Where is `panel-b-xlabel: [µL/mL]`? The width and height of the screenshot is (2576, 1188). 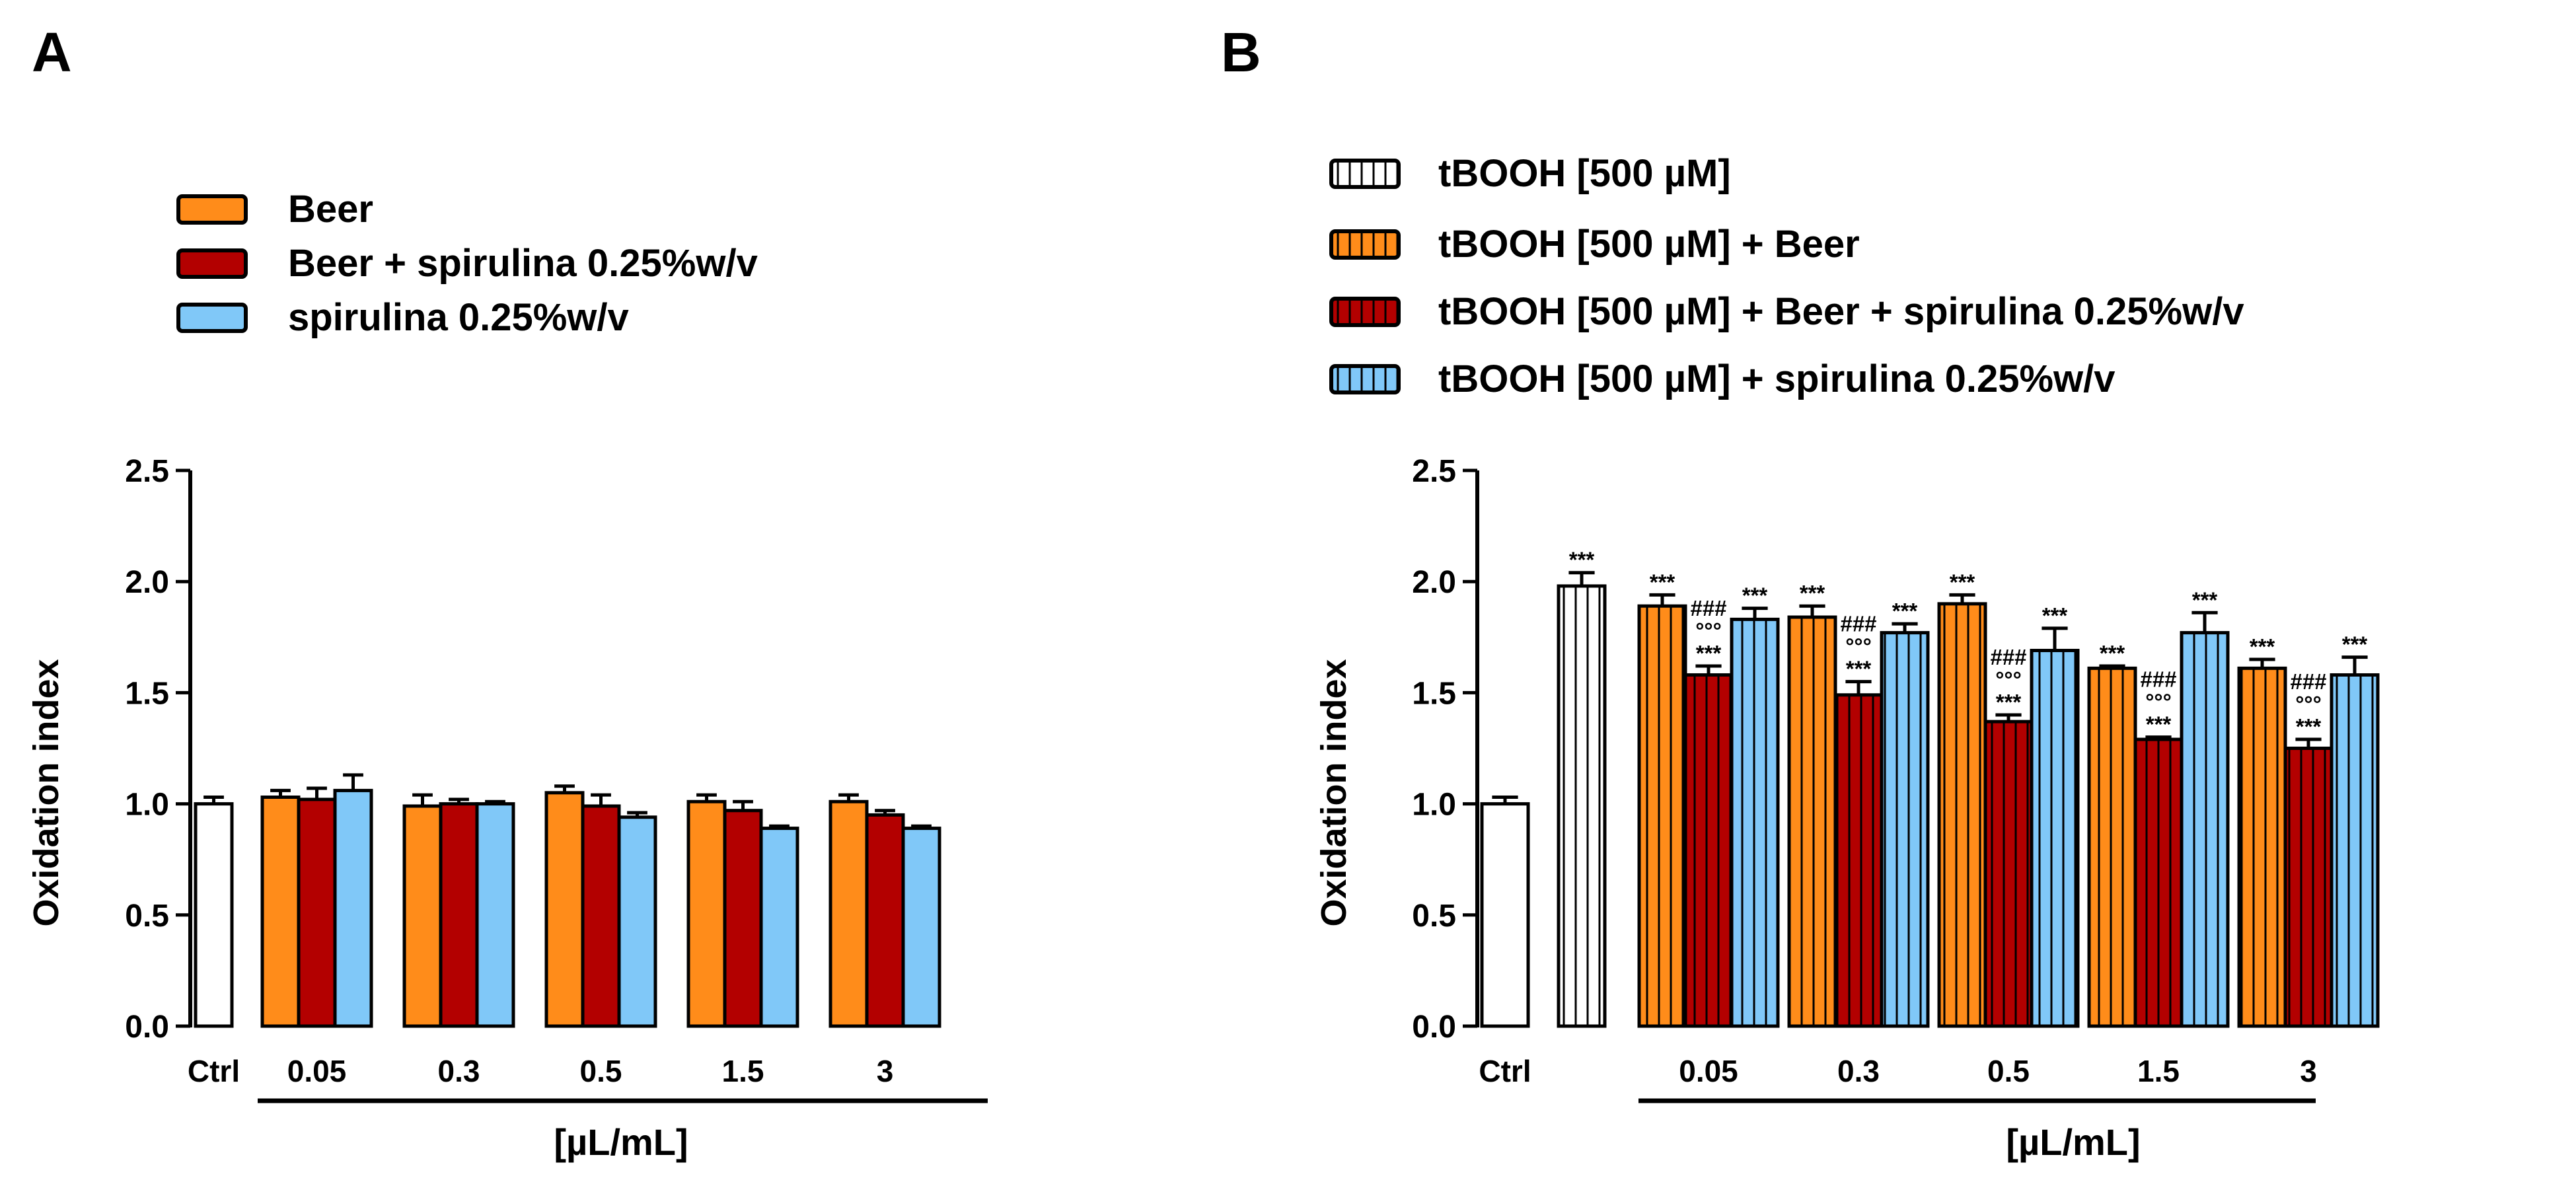 panel-b-xlabel: [µL/mL] is located at coordinates (2073, 1142).